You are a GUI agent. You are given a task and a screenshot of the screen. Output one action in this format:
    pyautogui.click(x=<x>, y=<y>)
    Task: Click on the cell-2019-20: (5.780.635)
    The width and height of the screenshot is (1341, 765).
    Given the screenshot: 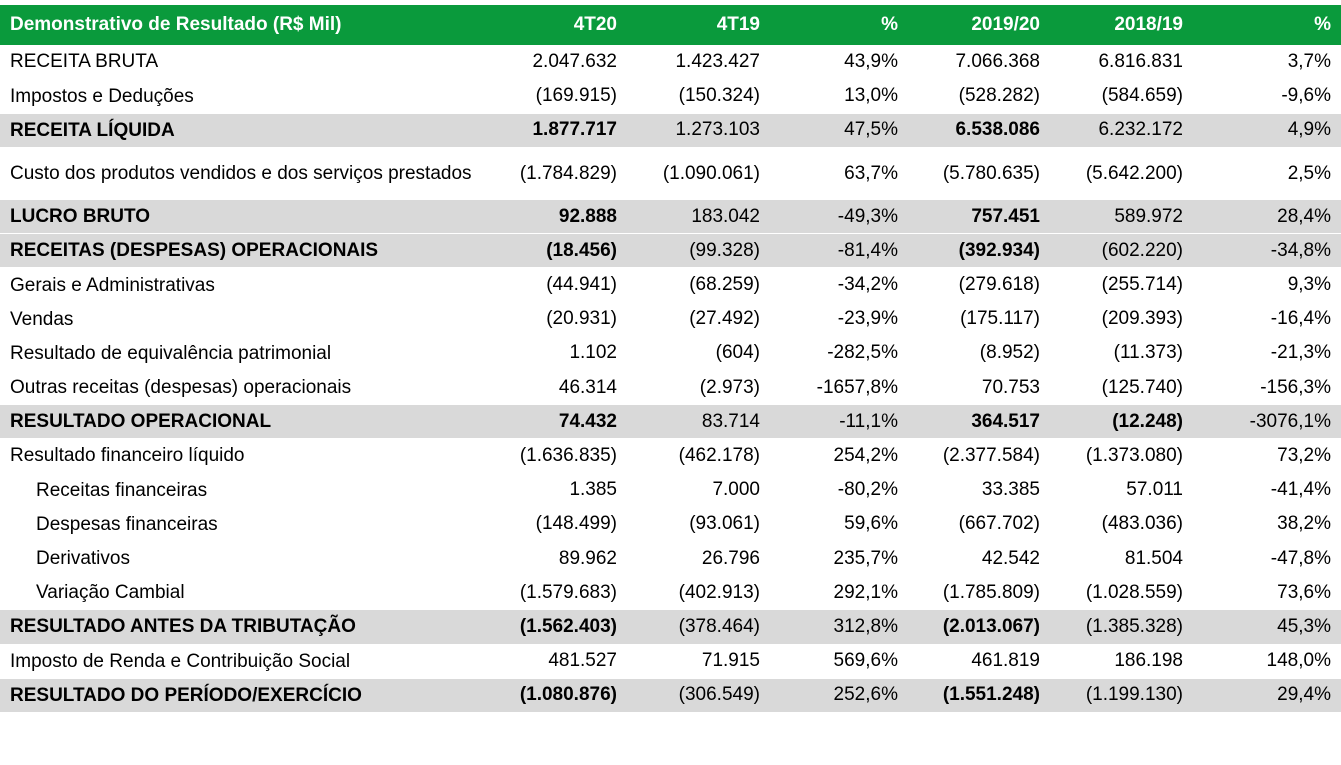 What is the action you would take?
    pyautogui.click(x=979, y=174)
    